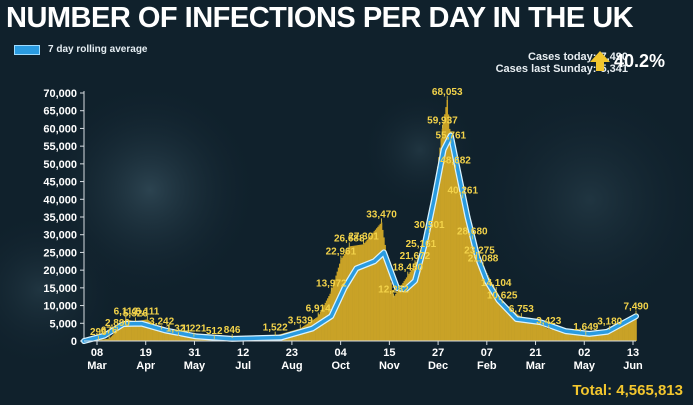  I want to click on data-label: 1,221, so click(193, 329).